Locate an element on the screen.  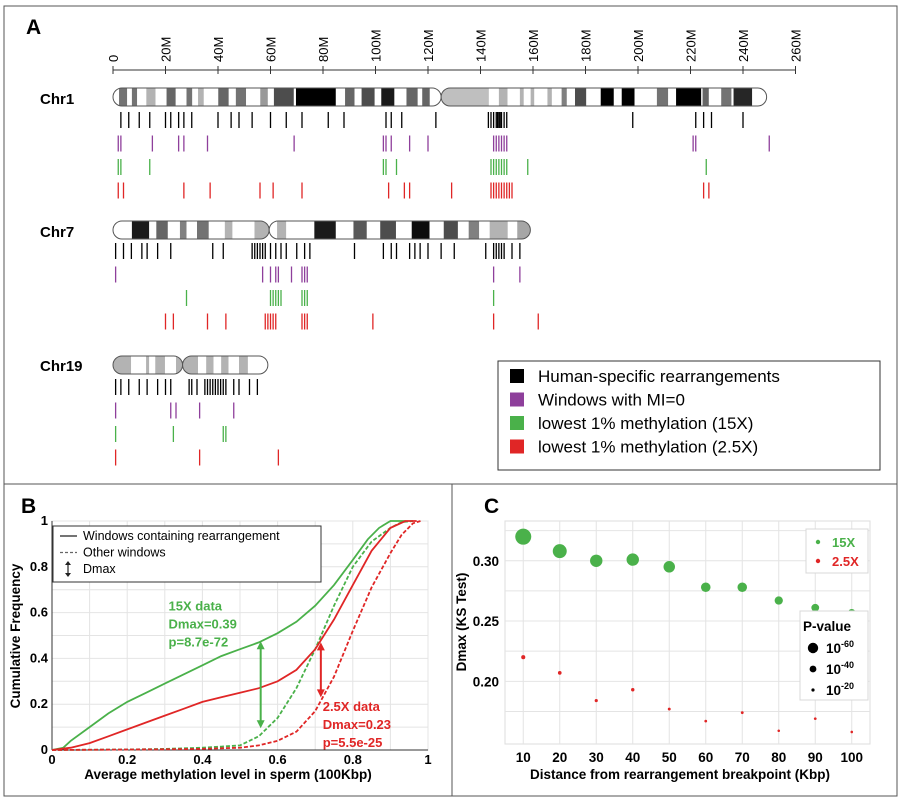
size-legend-label: 10-20 is located at coordinates (840, 689).